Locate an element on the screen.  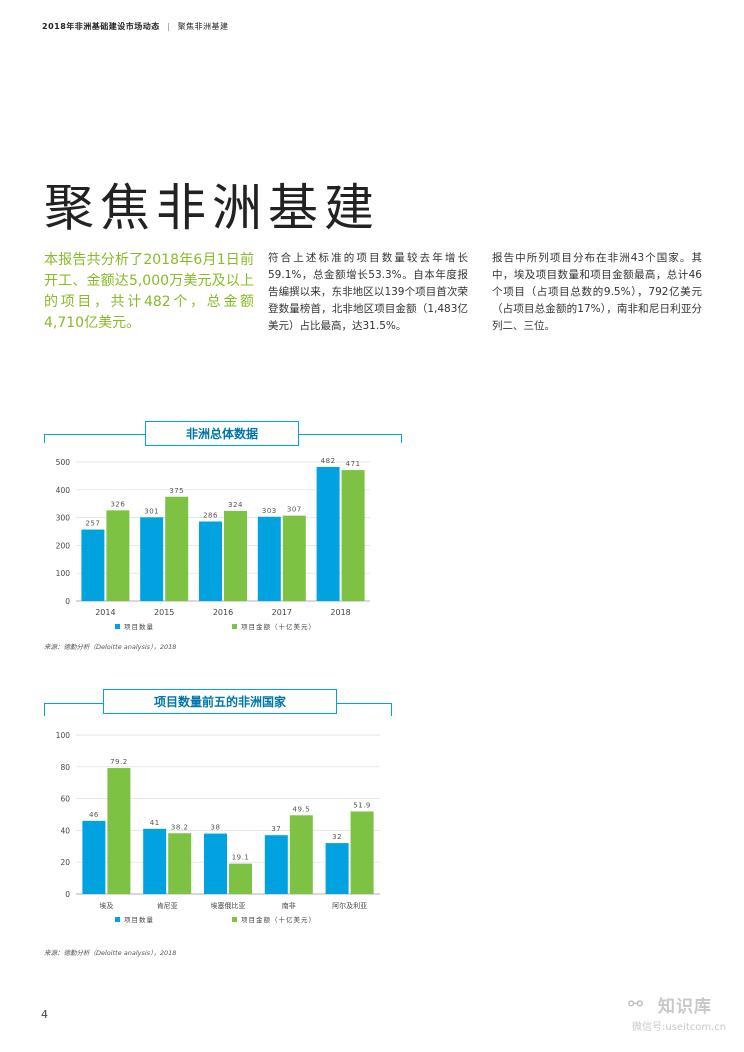
y-tick-label: 40 is located at coordinates (65, 830).